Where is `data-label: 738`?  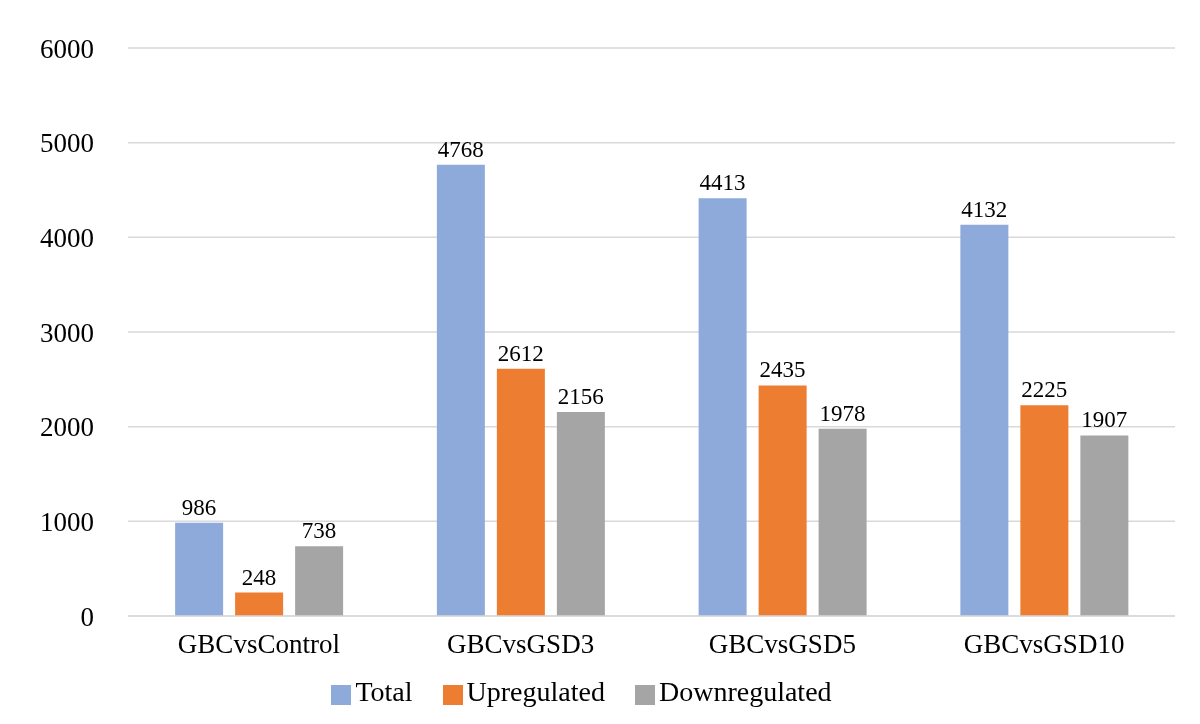
data-label: 738 is located at coordinates (319, 531).